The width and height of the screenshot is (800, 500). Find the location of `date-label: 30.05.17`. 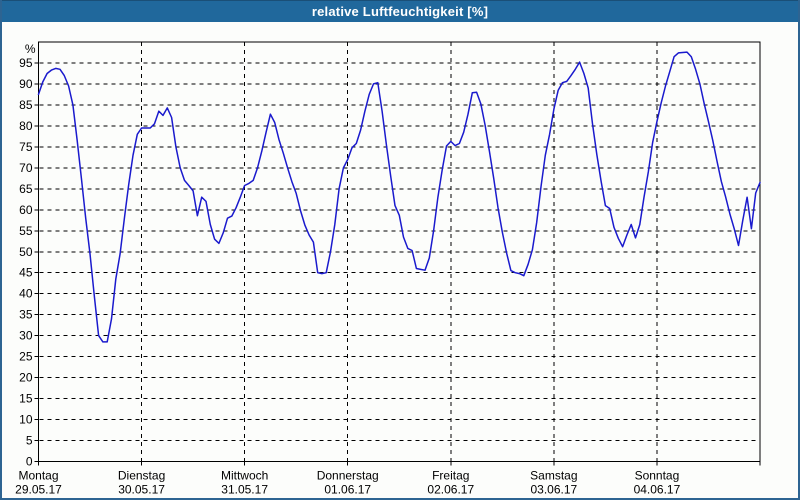

date-label: 30.05.17 is located at coordinates (141, 490).